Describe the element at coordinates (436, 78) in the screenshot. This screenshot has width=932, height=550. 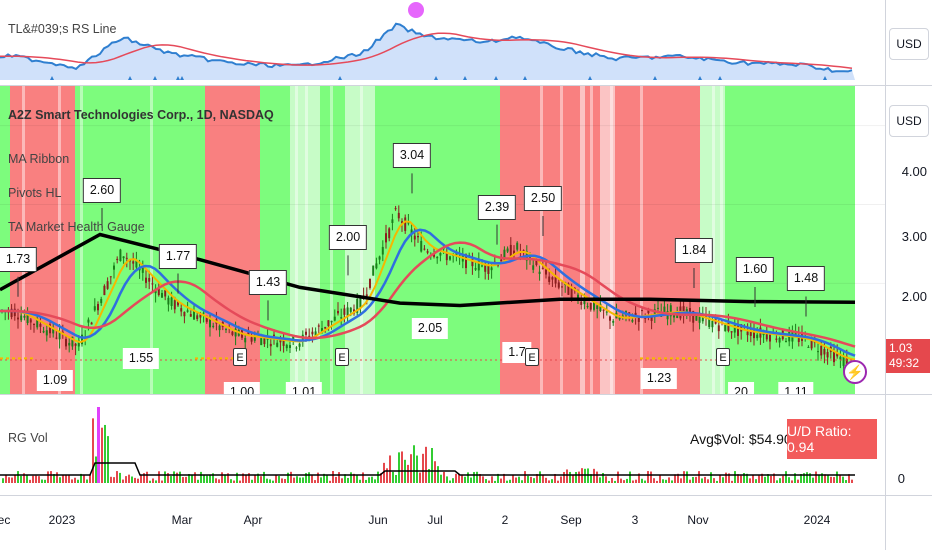
I see `rs-marker` at that location.